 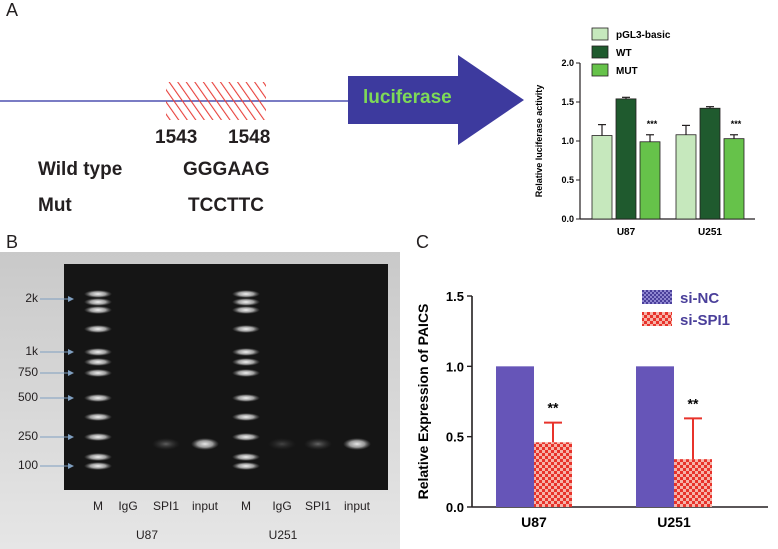 What do you see at coordinates (407, 97) in the screenshot?
I see `luciferase-label: luciferase` at bounding box center [407, 97].